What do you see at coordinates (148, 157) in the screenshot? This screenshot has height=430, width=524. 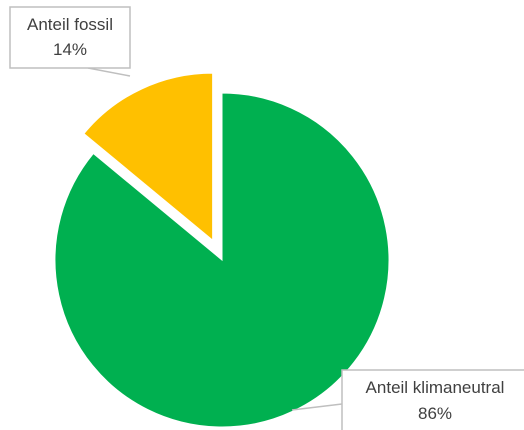 I see `pie-slice-anteil-fossil` at bounding box center [148, 157].